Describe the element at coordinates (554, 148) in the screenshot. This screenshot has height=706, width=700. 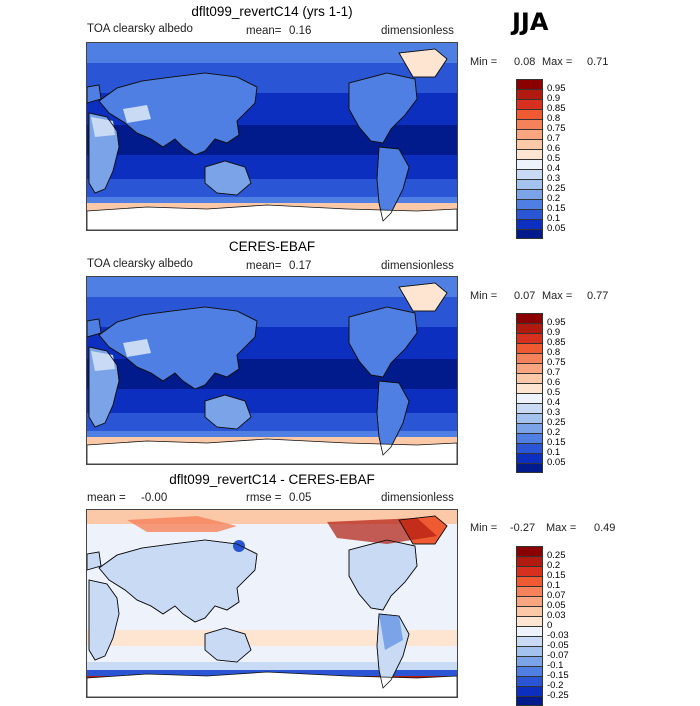
I see `colorbar-tick-label: 0.6` at that location.